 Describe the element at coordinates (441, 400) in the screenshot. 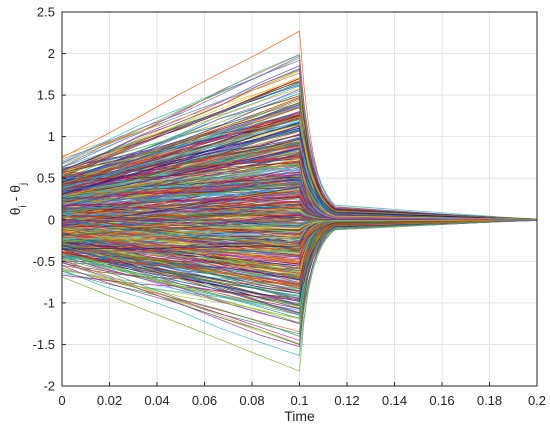

I see `x-tick-label: 0.16` at that location.